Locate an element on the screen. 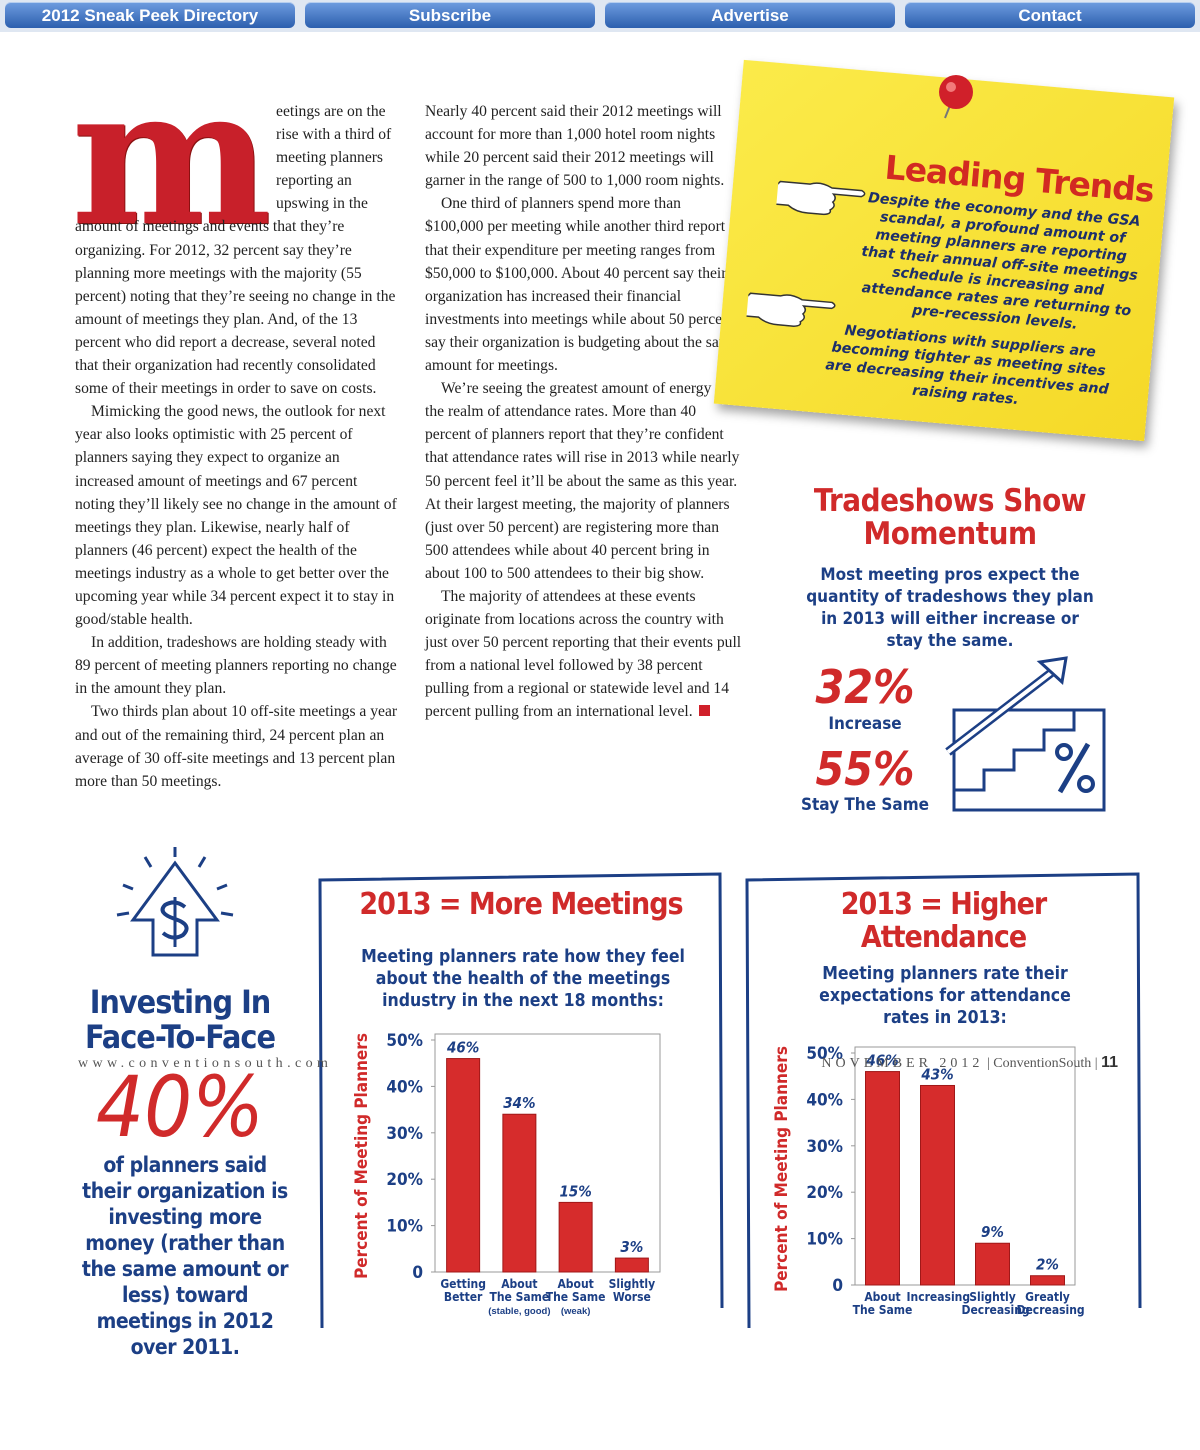  push-pin is located at coordinates (956, 97).